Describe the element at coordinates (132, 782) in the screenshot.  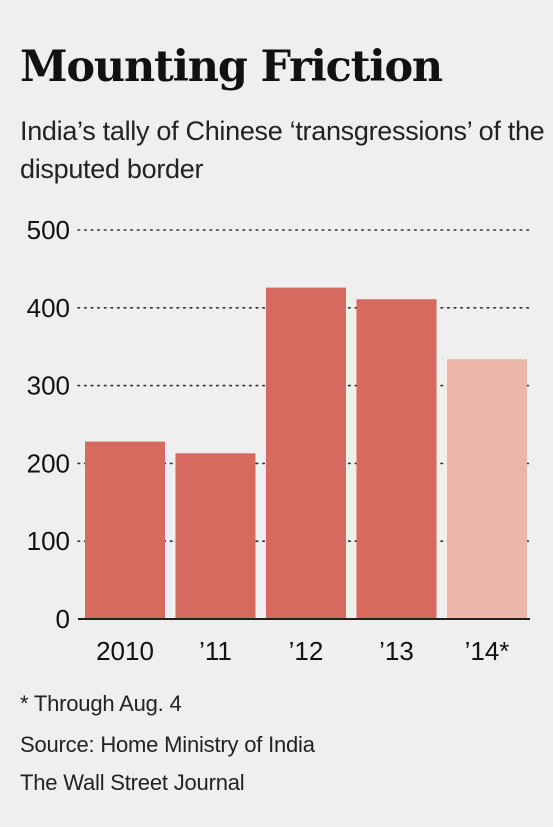
I see `credit-note: The Wall Street Journal` at that location.